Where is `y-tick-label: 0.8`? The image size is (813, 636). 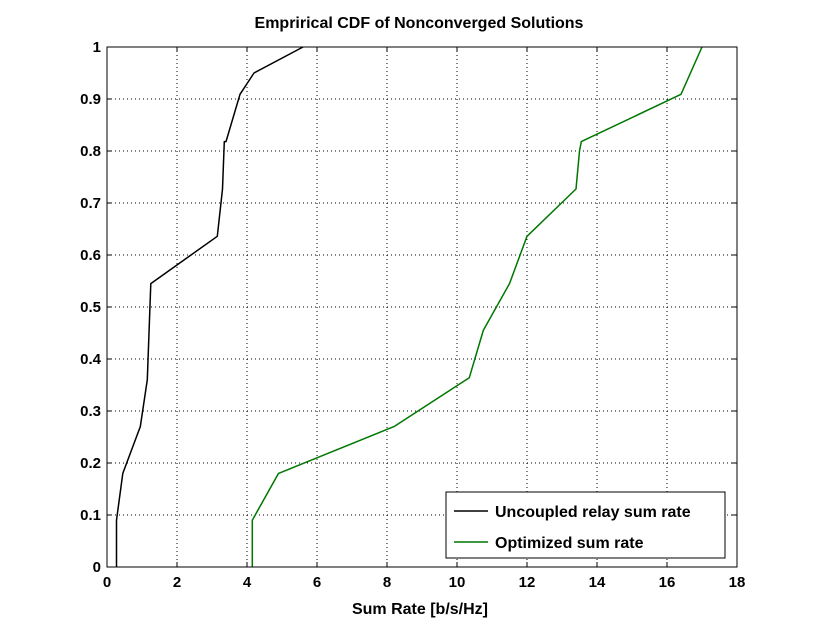 y-tick-label: 0.8 is located at coordinates (90, 151).